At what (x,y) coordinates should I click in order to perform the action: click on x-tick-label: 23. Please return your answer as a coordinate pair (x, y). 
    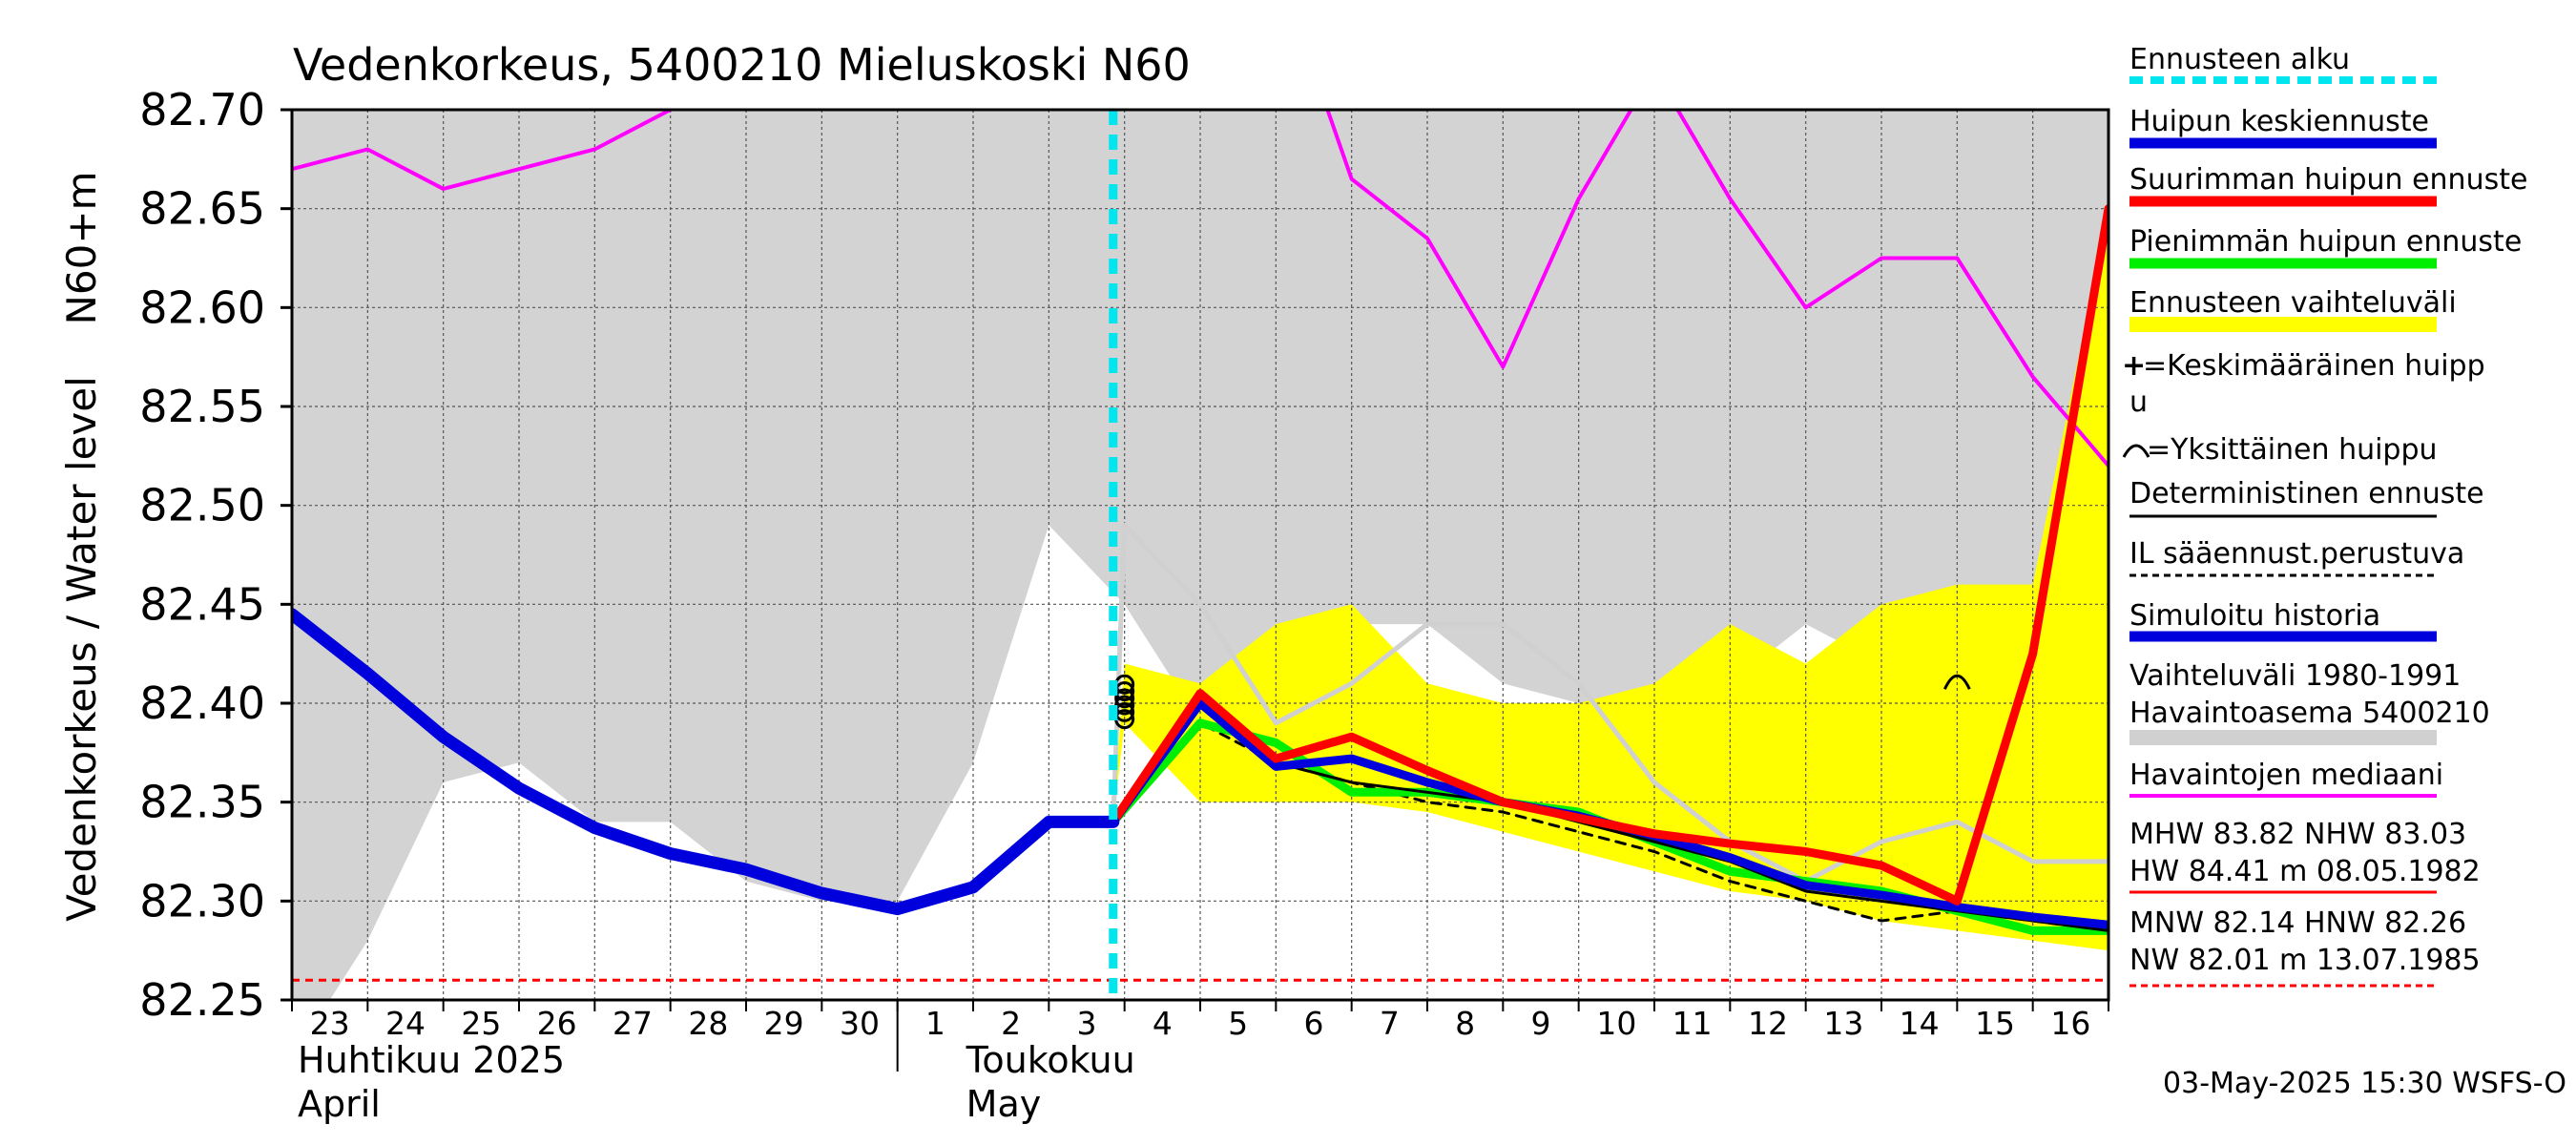
    Looking at the image, I should click on (330, 1023).